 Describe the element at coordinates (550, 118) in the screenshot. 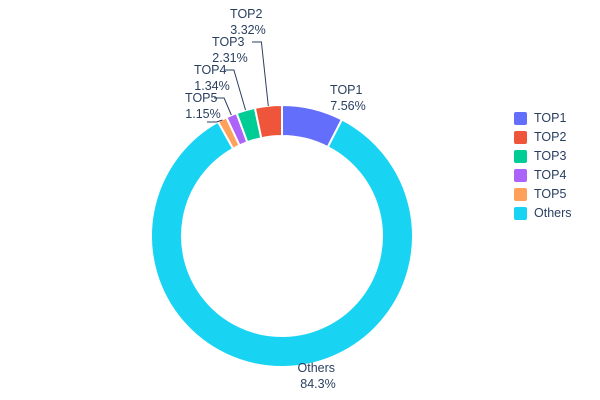

I see `legend-label-top1: TOP1` at that location.